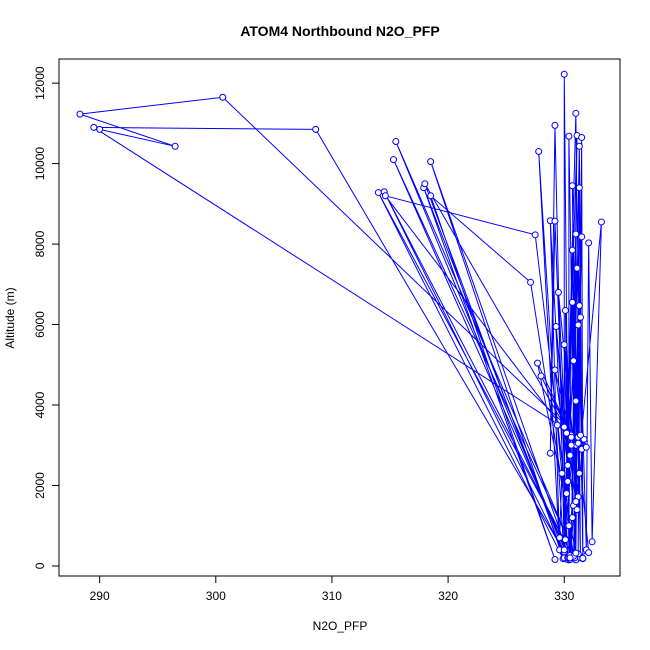  Describe the element at coordinates (10, 317) in the screenshot. I see `y-axis-label: Altitude (m)` at that location.